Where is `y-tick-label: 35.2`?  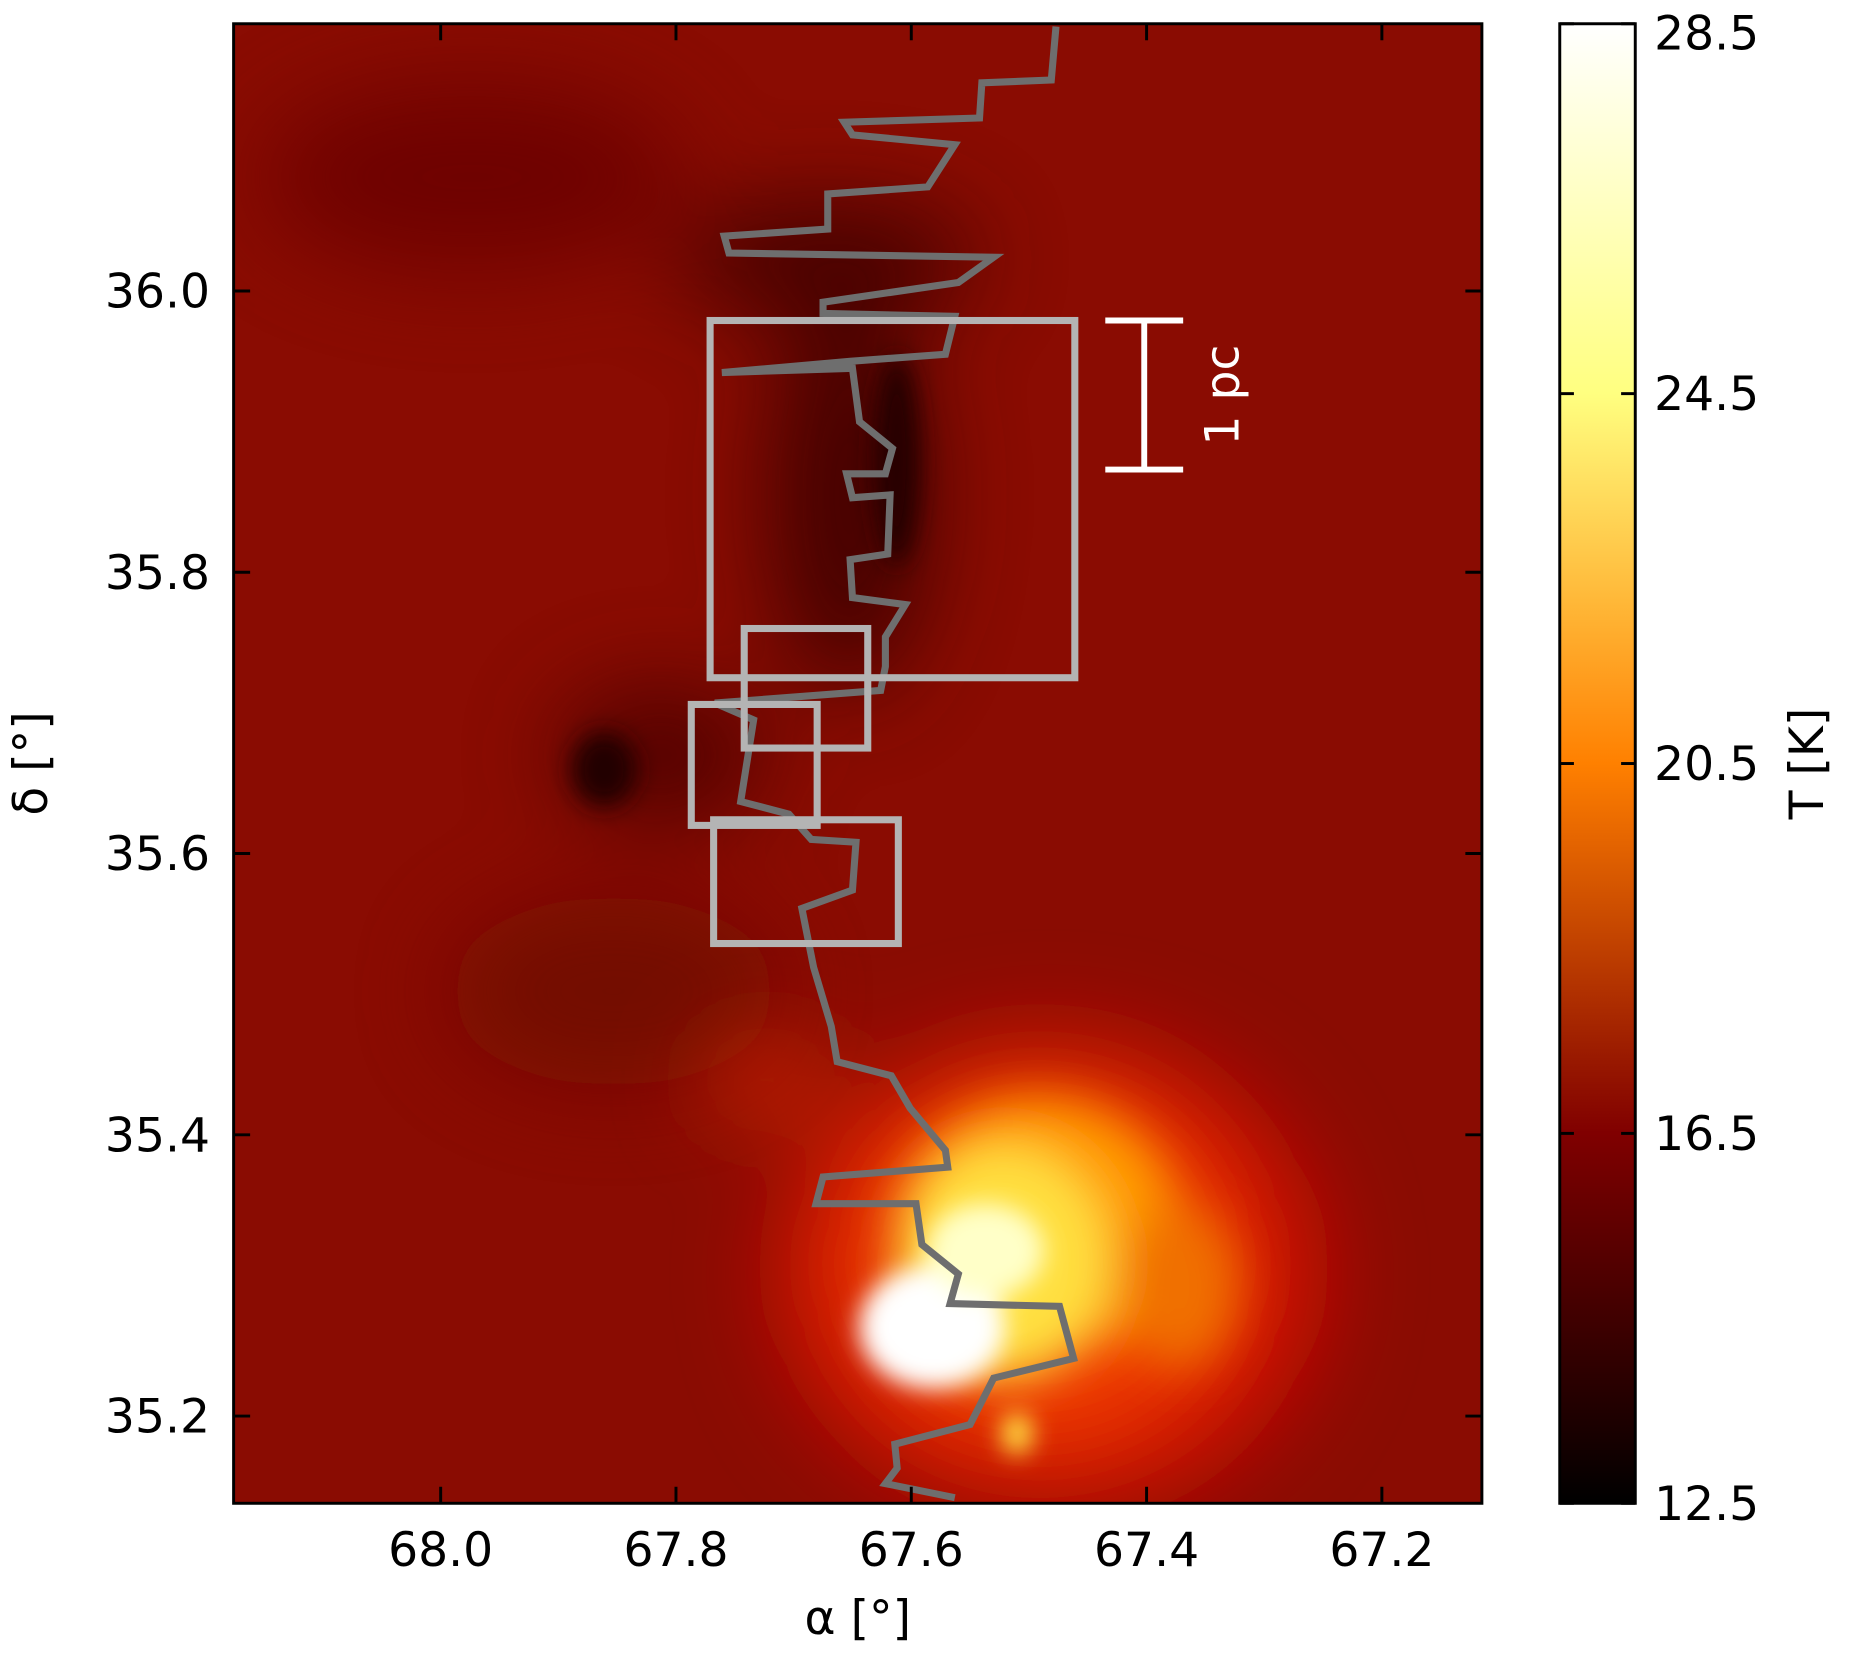 y-tick-label: 35.2 is located at coordinates (157, 1417).